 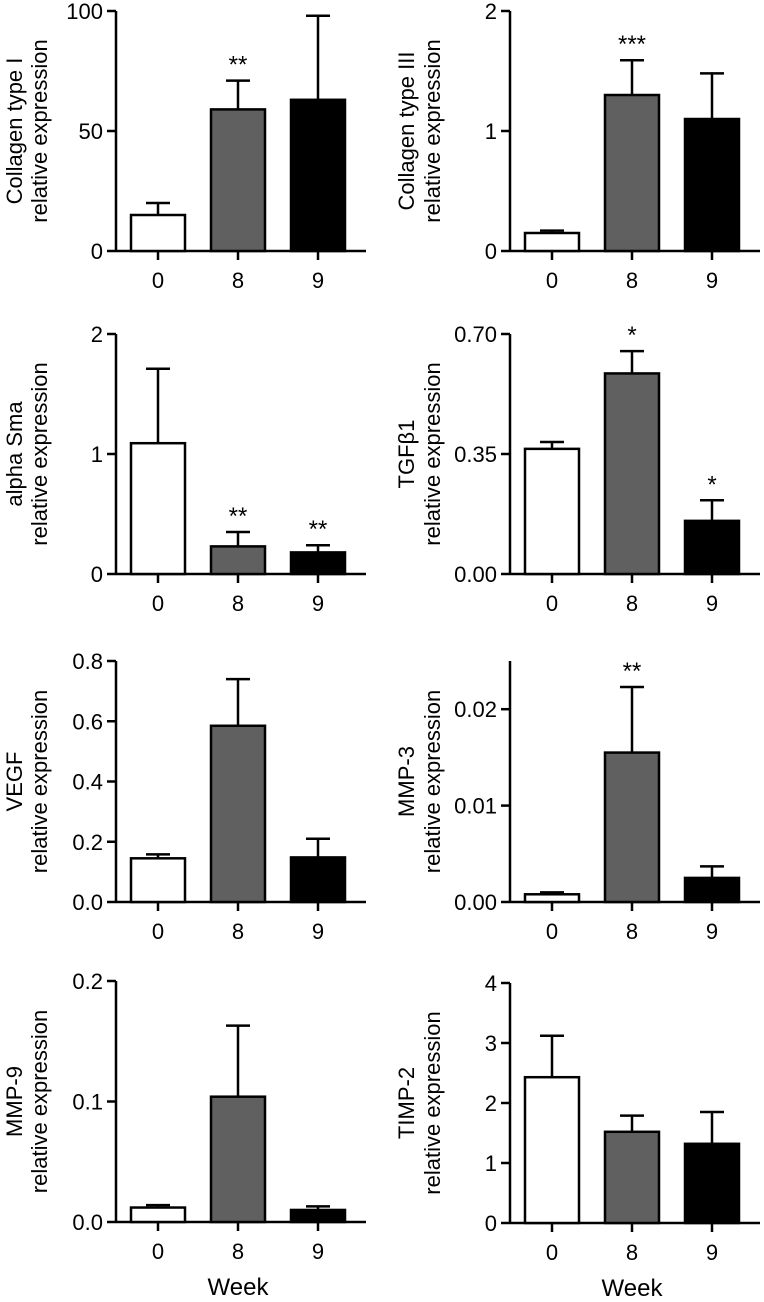 I want to click on y-axis-title: MMP-3, so click(x=406, y=781).